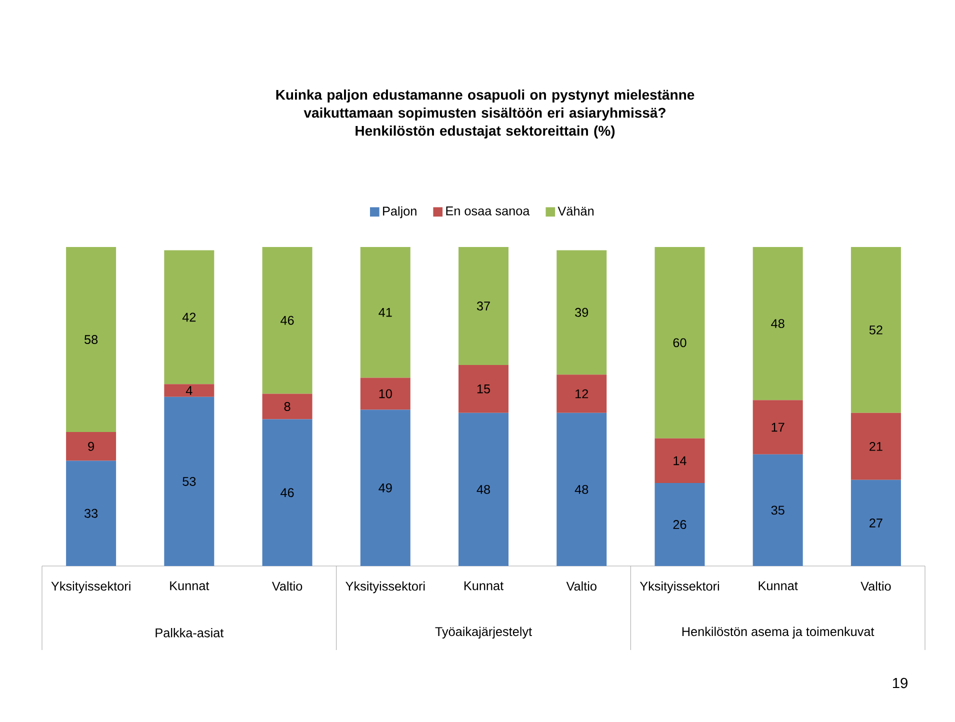 The image size is (955, 722). I want to click on data-label: 33, so click(91, 513).